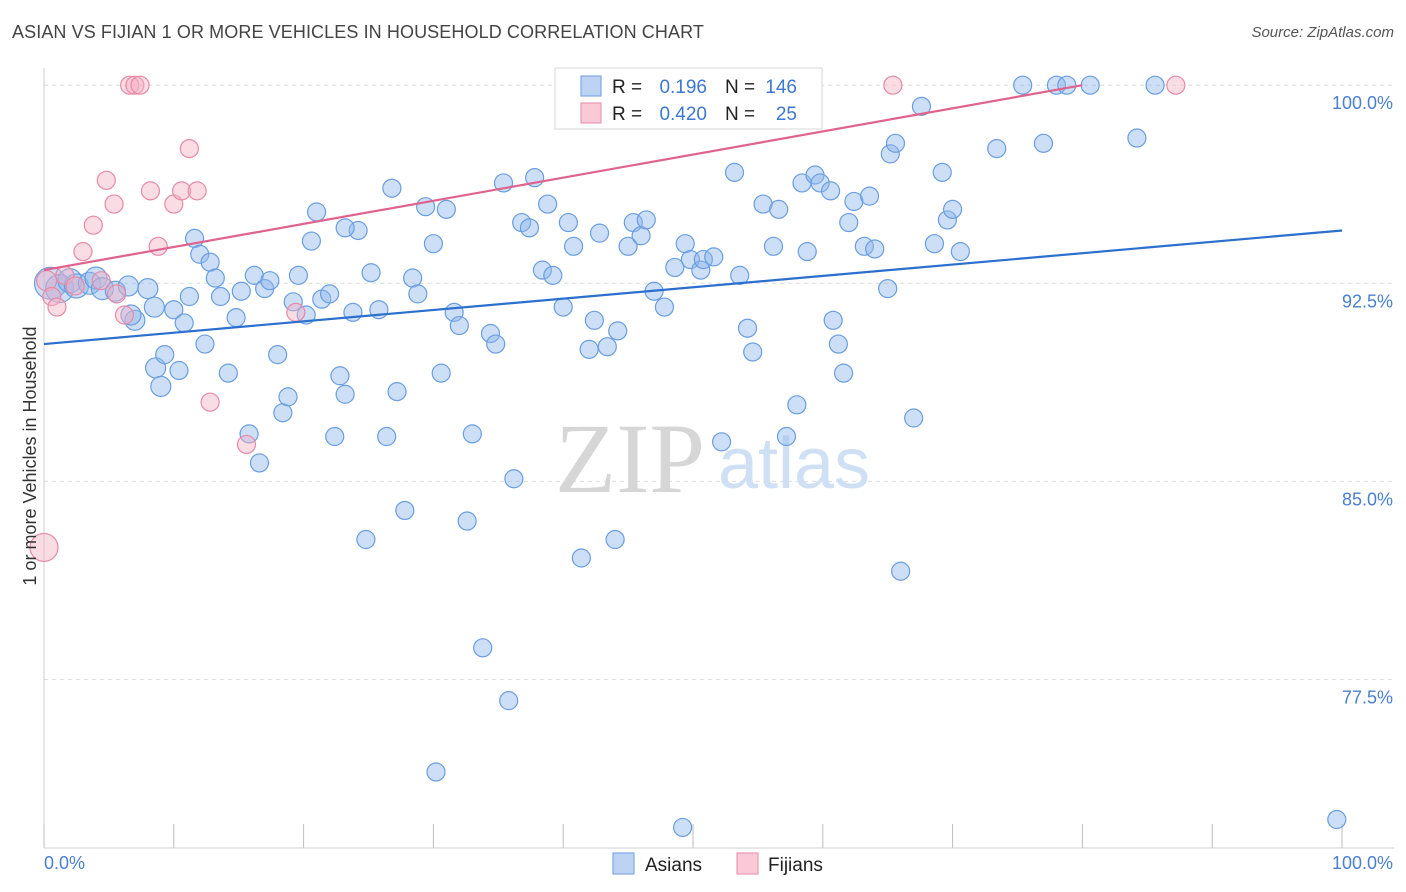 Image resolution: width=1406 pixels, height=892 pixels. I want to click on bottom-legend-swatch-asians, so click(623, 863).